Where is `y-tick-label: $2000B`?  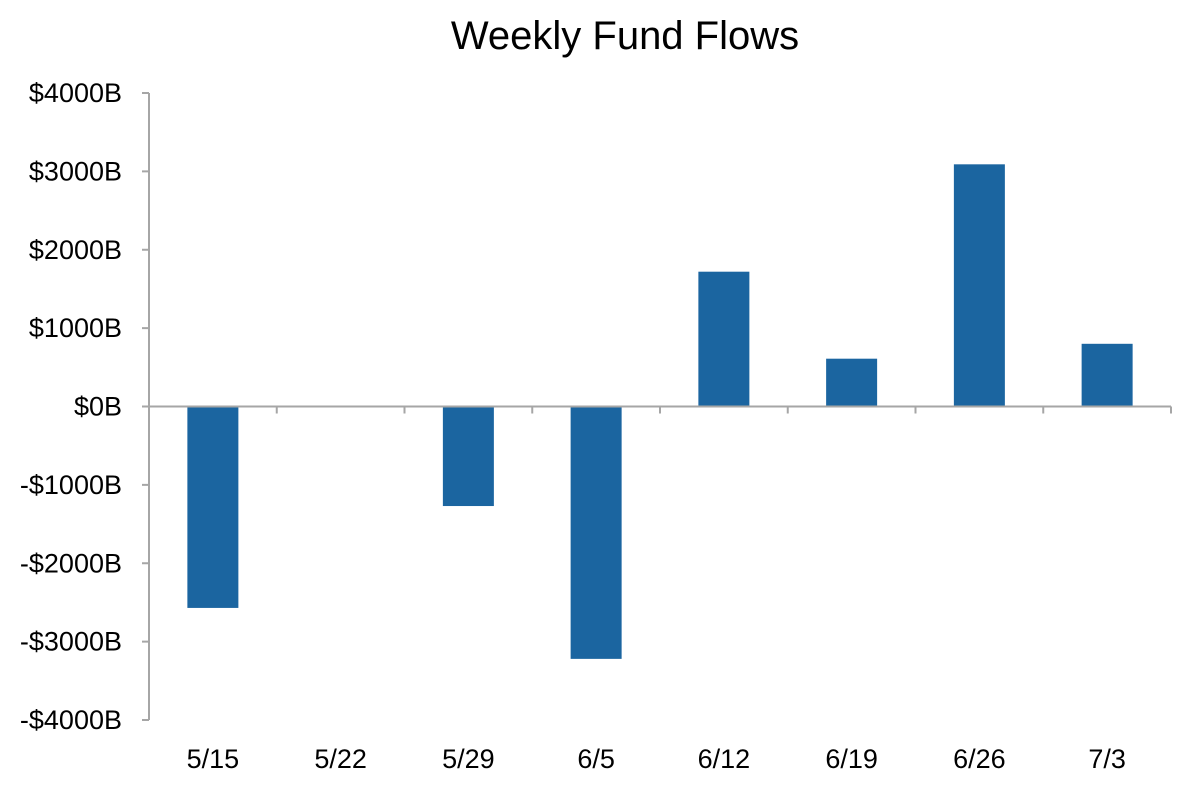
y-tick-label: $2000B is located at coordinates (75, 250).